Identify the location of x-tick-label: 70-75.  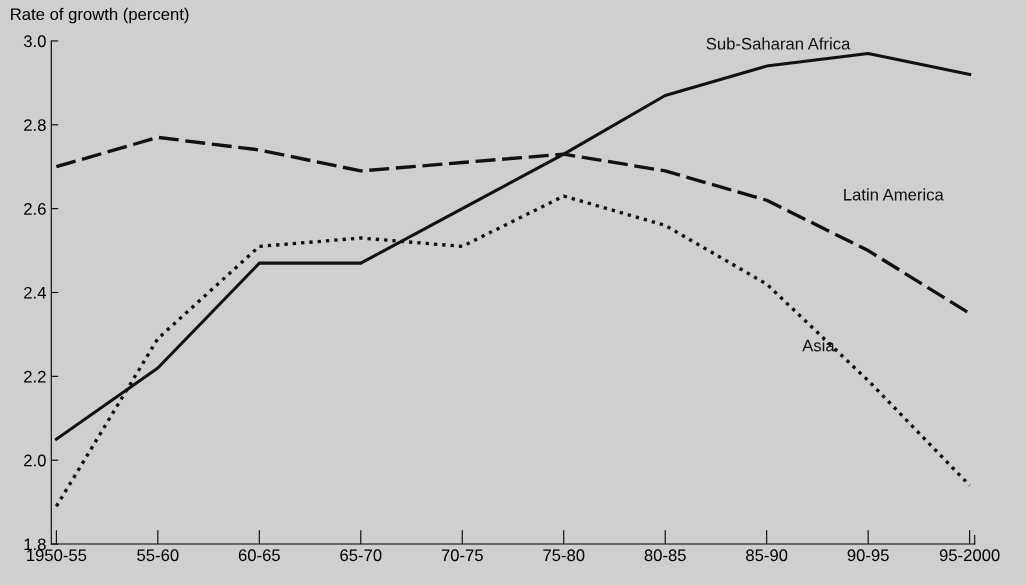
(462, 555).